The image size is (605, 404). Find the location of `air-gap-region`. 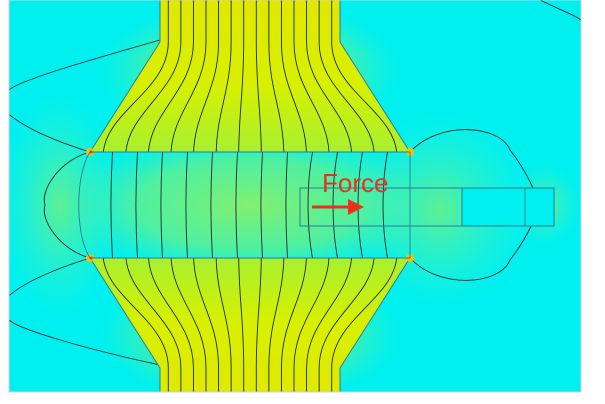

air-gap-region is located at coordinates (244, 205).